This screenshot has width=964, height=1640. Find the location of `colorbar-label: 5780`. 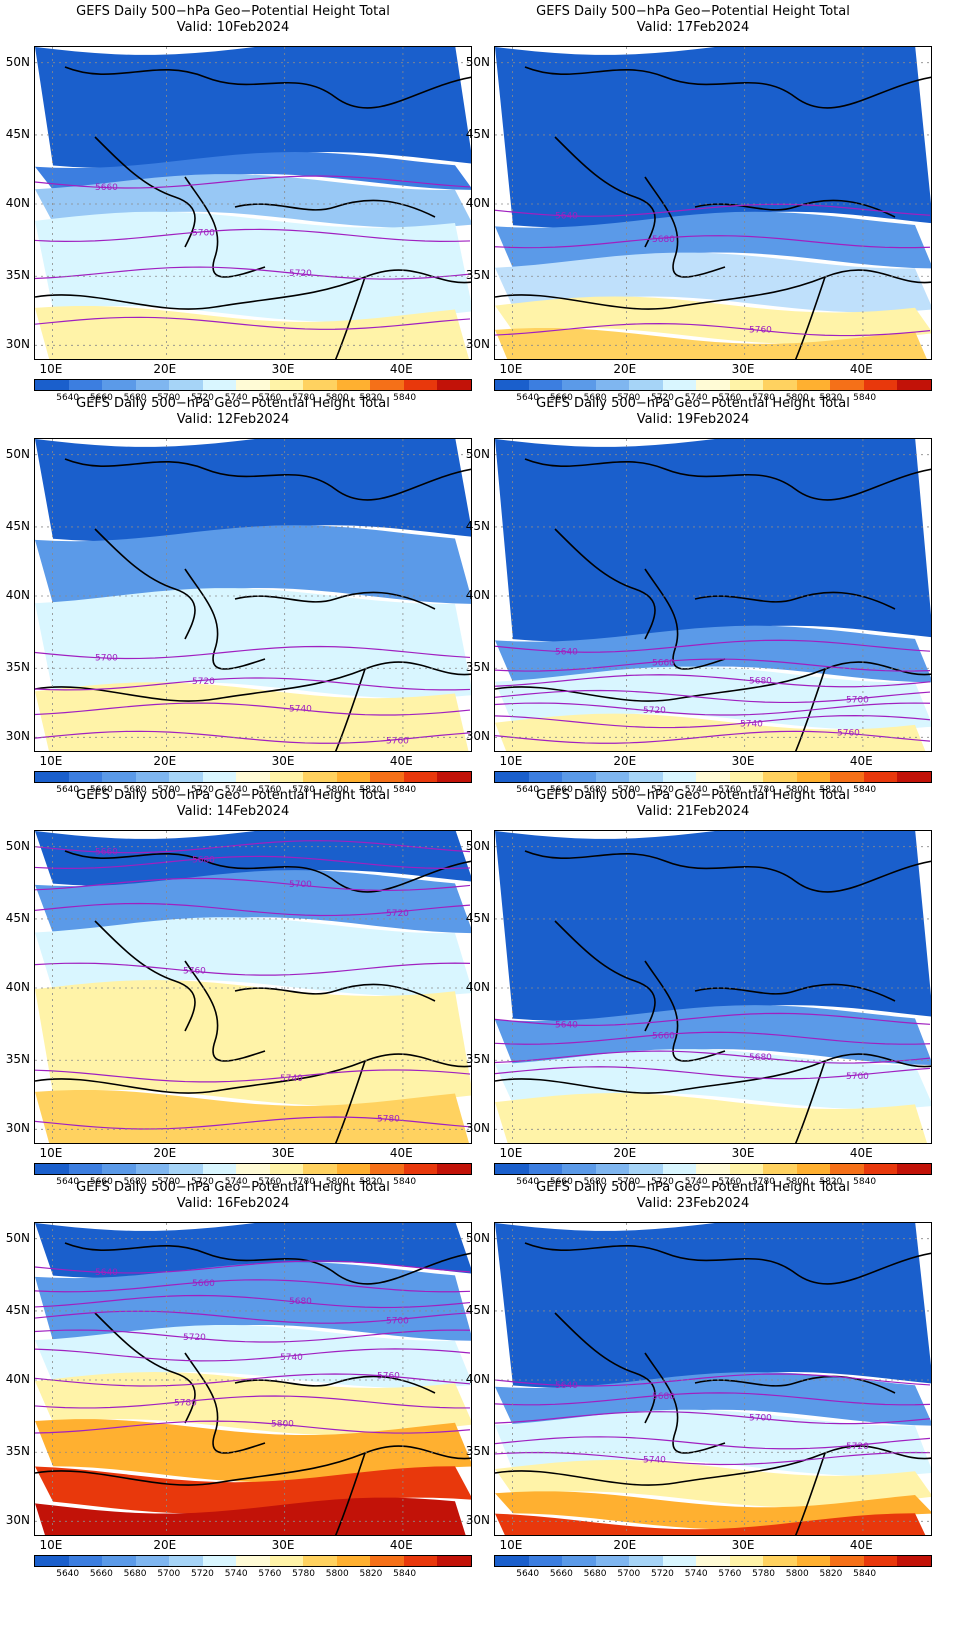

colorbar-label: 5780 is located at coordinates (303, 398).